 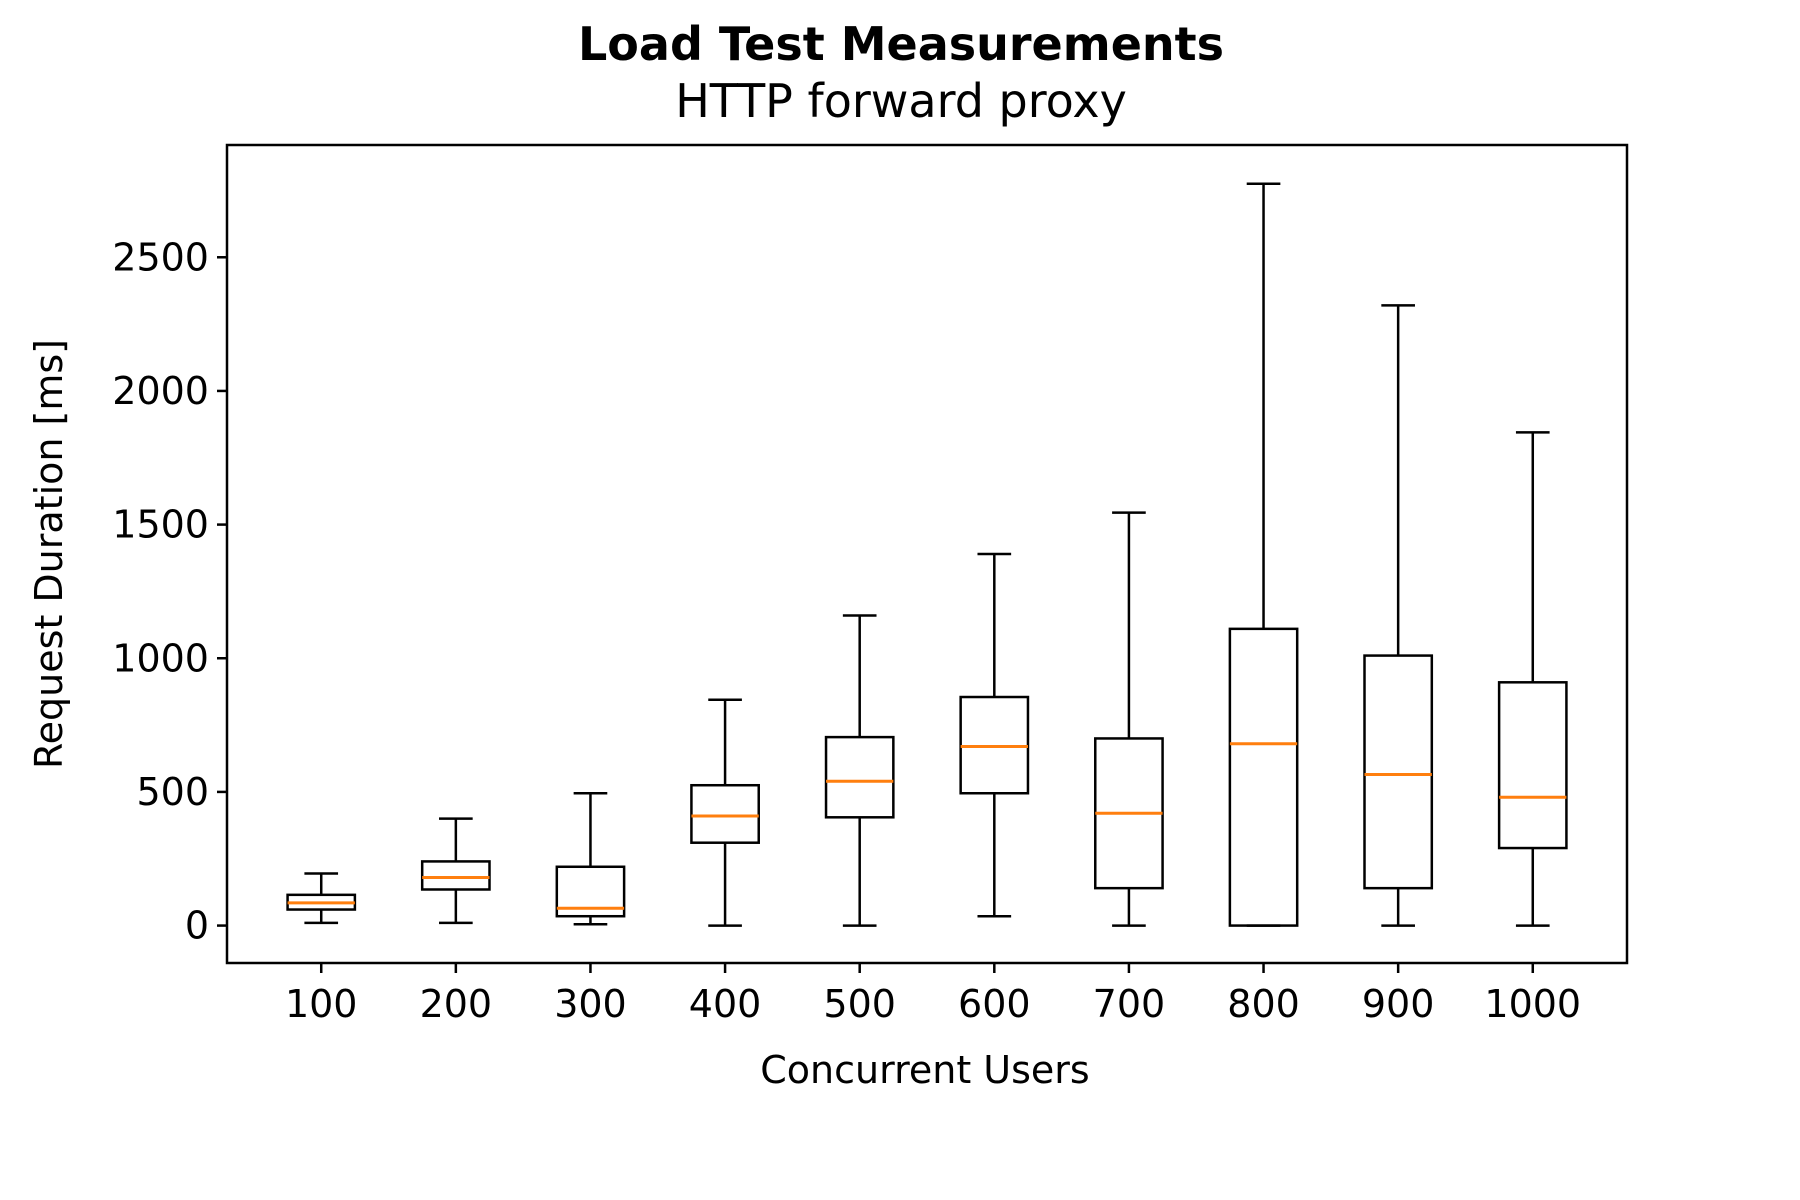 I want to click on y-tick-label: 2000, so click(x=160, y=391).